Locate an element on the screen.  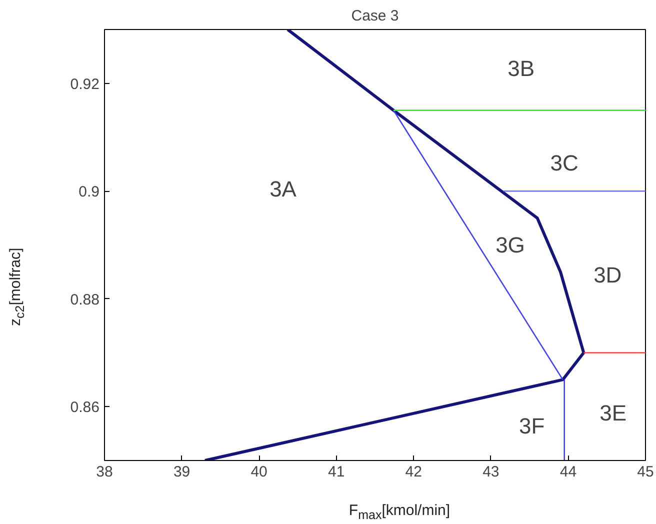
x-axis-title: F$_{max}$[kmol/min] is located at coordinates (399, 512).